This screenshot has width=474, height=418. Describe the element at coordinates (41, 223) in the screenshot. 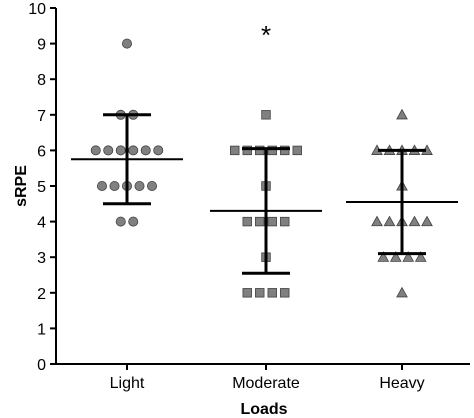

I see `y-tick-label: 4` at that location.